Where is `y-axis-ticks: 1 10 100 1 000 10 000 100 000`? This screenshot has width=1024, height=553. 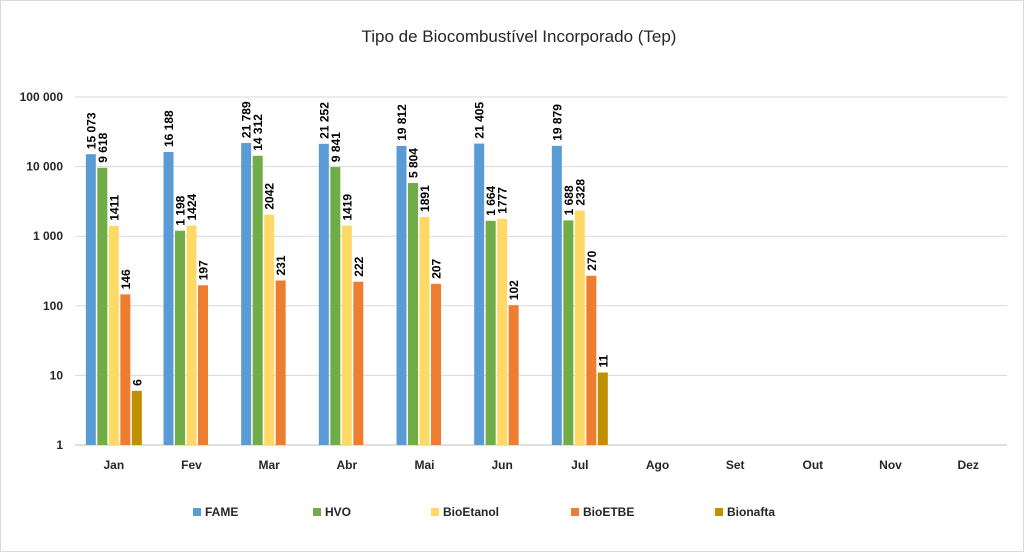
y-axis-ticks: 1 10 100 1 000 10 000 100 000 is located at coordinates (42, 271).